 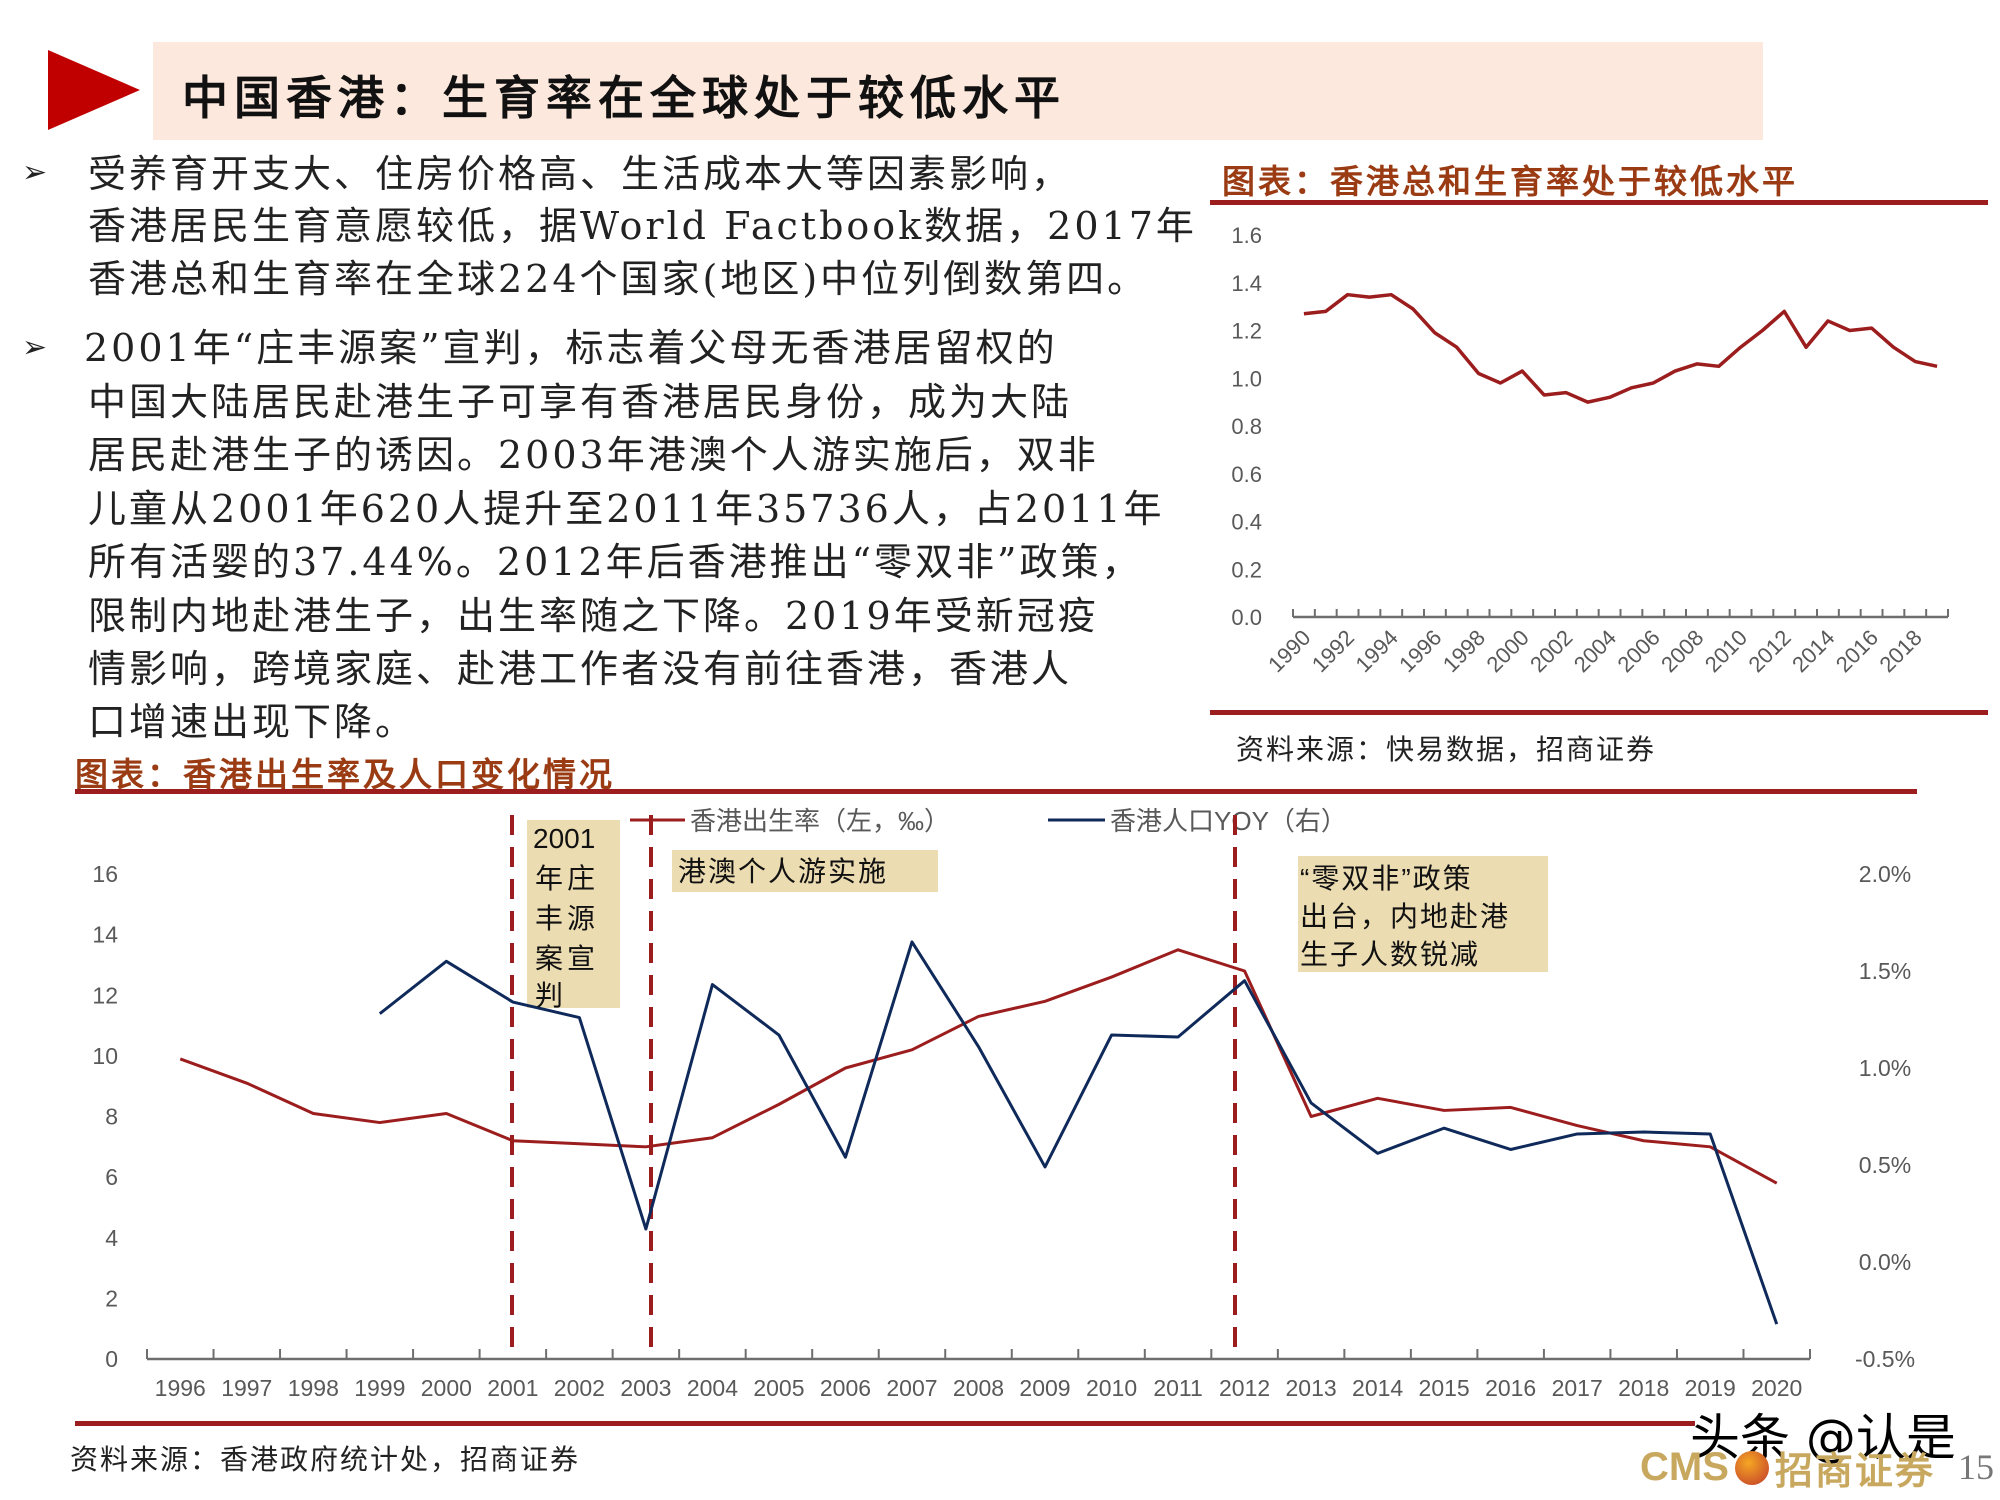 What do you see at coordinates (1246, 331) in the screenshot?
I see `svg-text: 1.2` at bounding box center [1246, 331].